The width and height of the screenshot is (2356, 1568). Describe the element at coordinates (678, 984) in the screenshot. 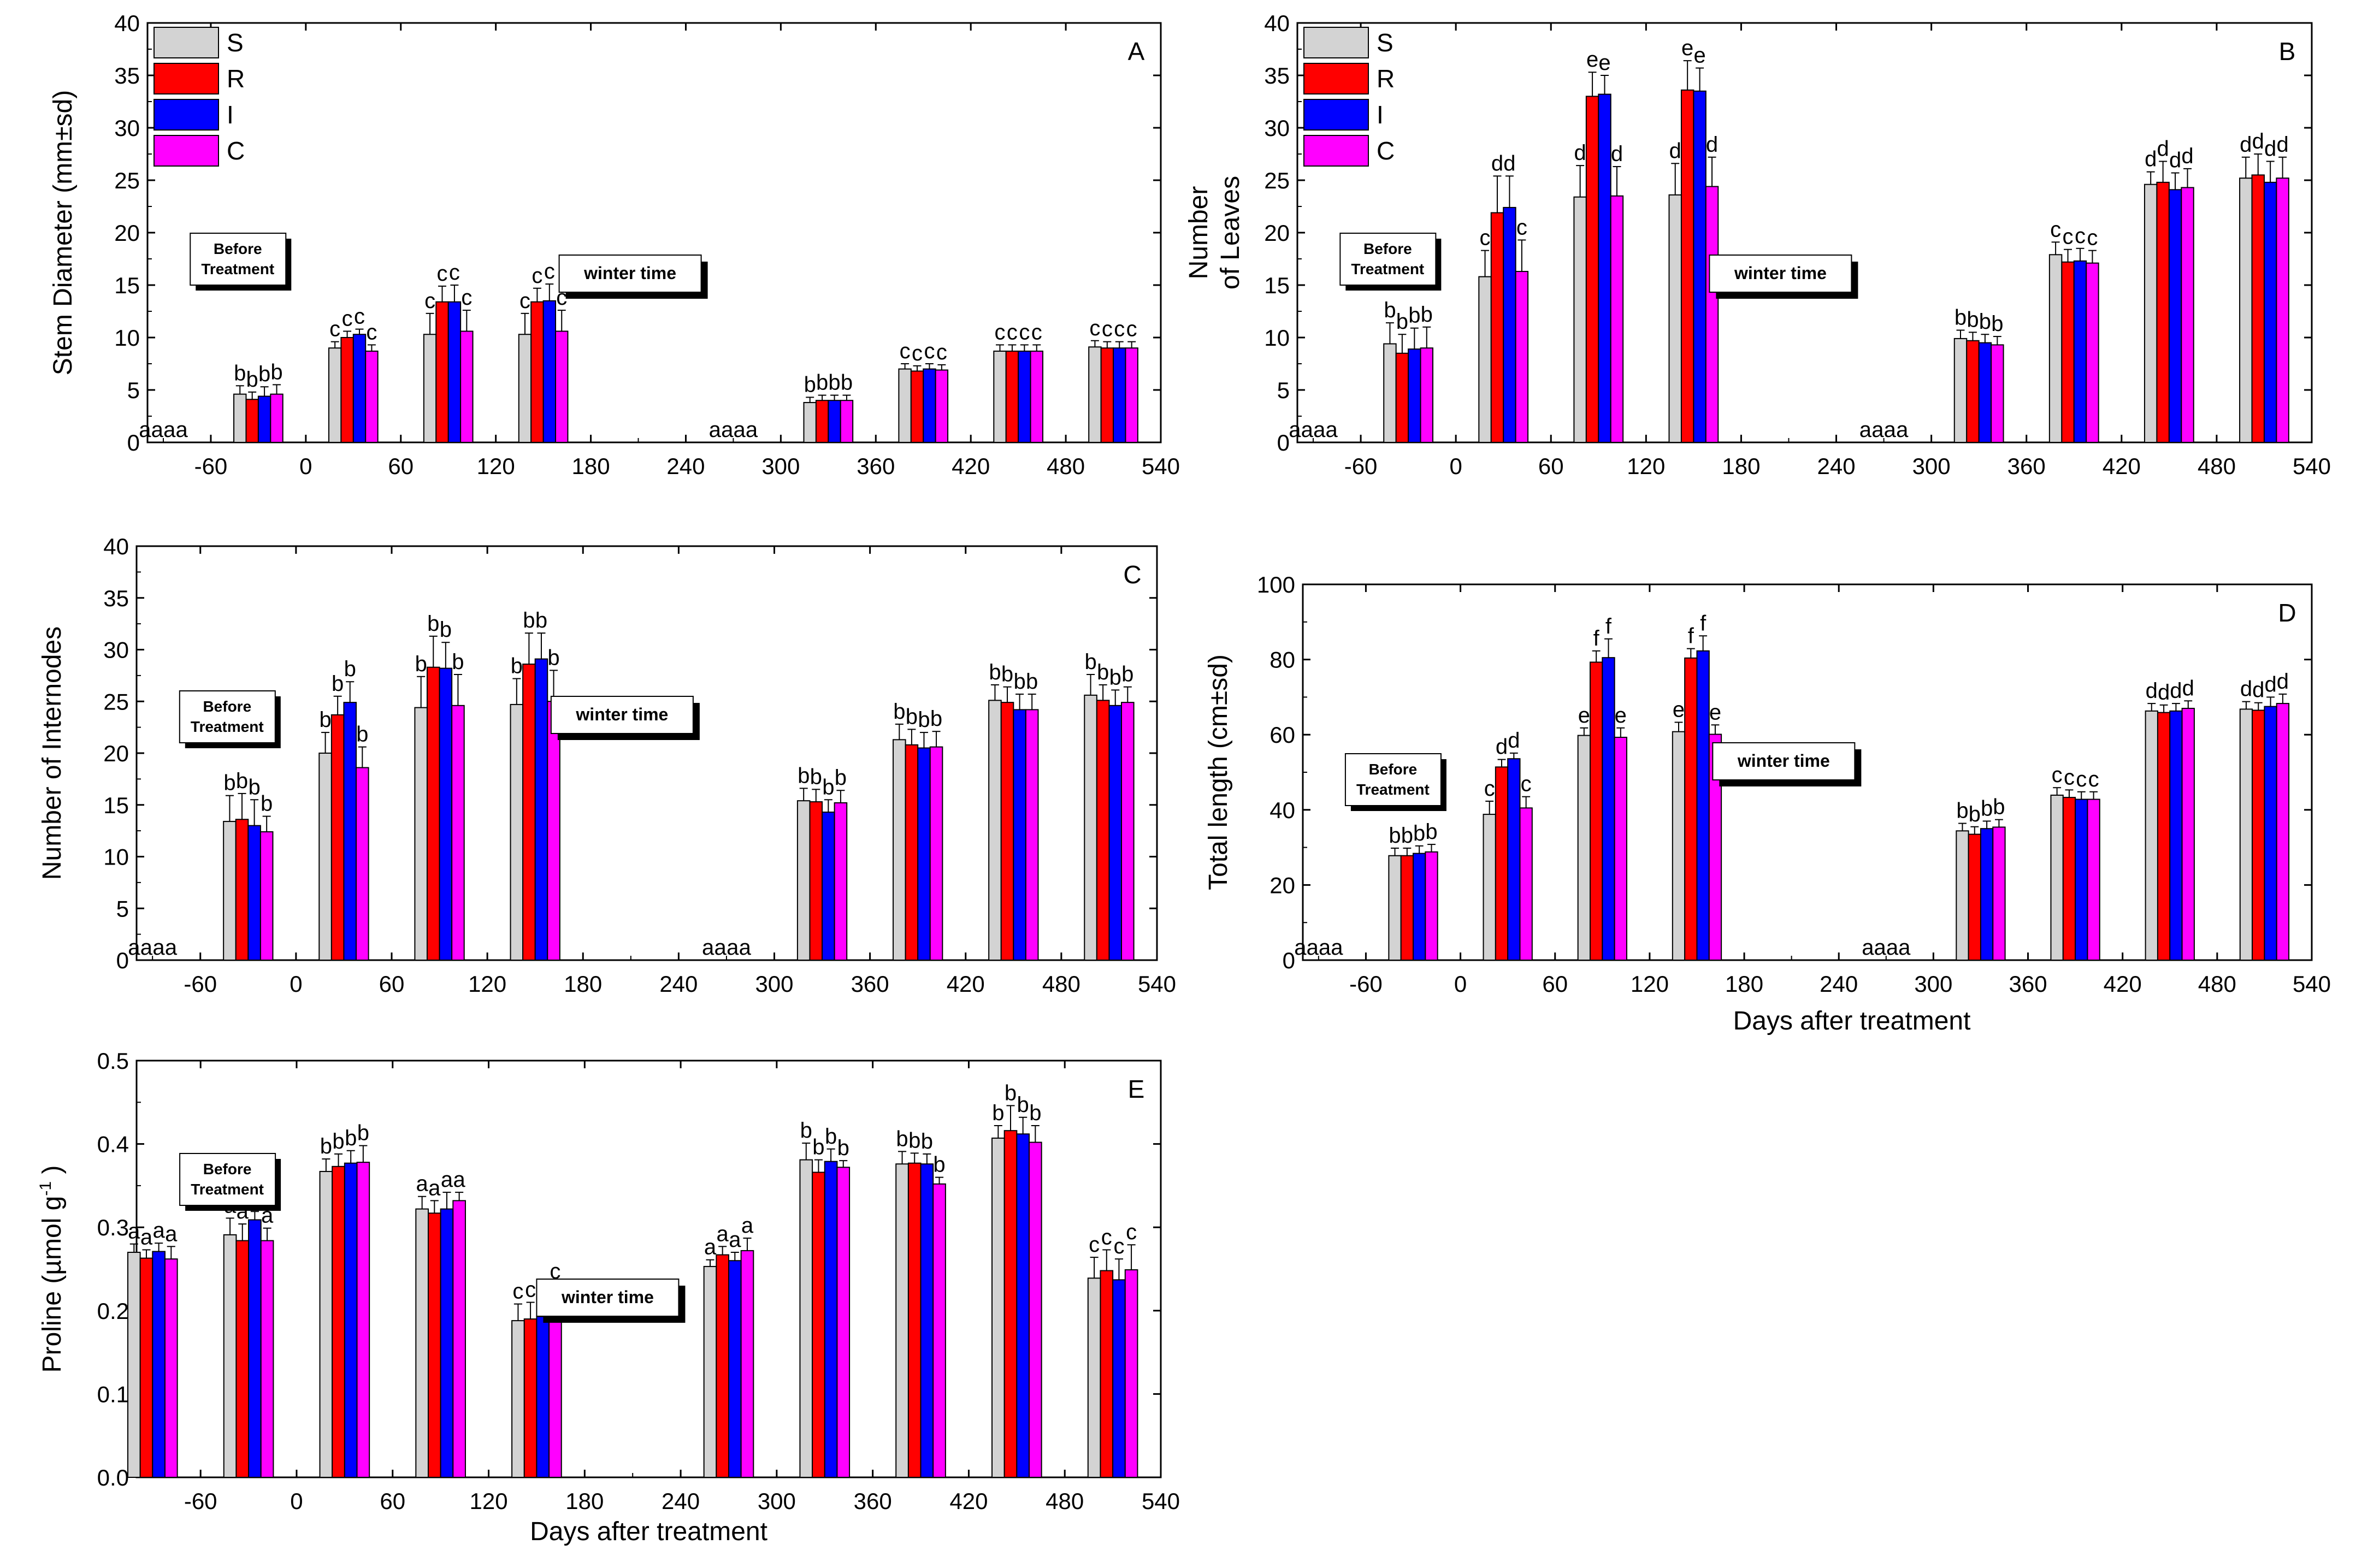

I see `x-tick-label: 240` at that location.